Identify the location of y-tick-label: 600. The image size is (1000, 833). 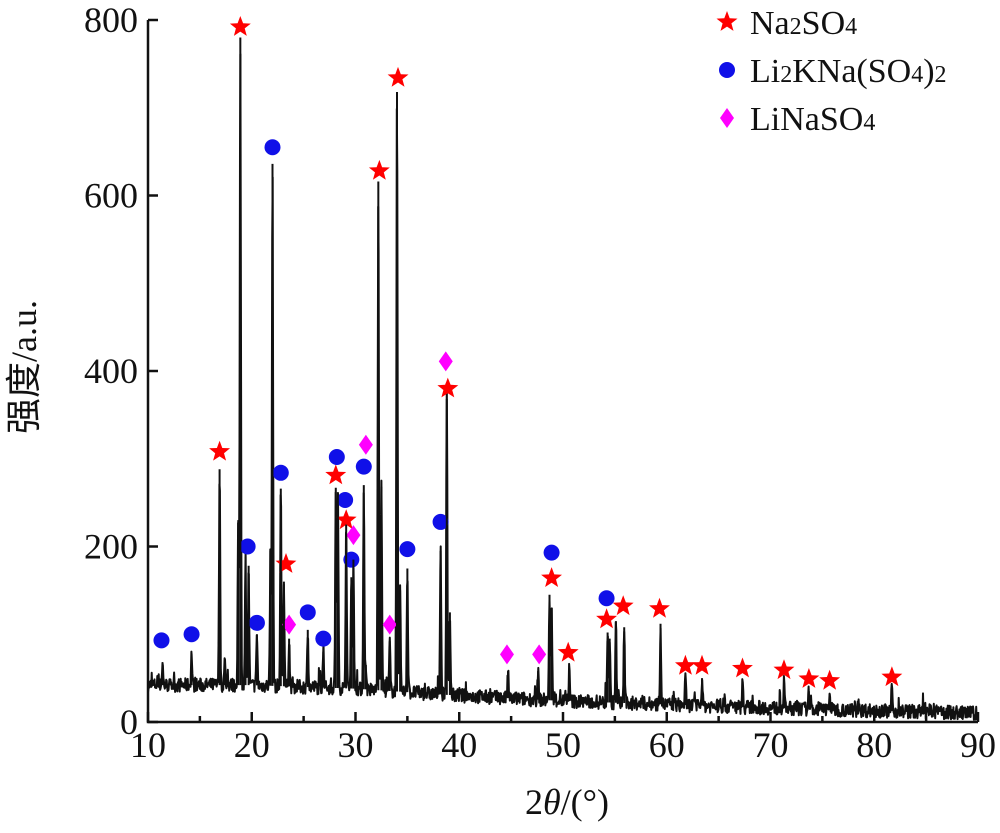
(111, 196).